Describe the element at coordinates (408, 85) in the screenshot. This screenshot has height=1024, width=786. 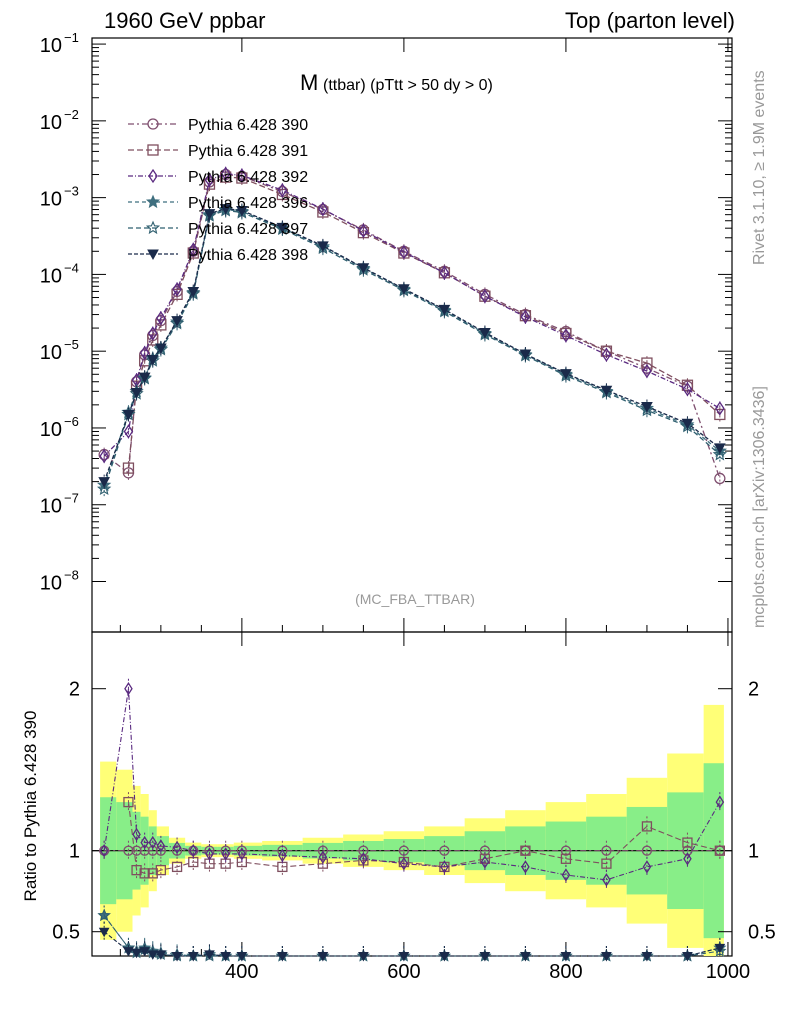
I see `plot-title-sub: (ttbar) (pTtt > 50 dy > 0)` at that location.